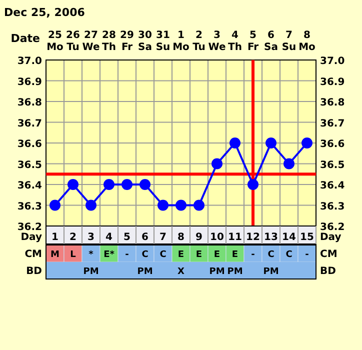 This screenshot has width=362, height=350. I want to click on text: Day, so click(331, 237).